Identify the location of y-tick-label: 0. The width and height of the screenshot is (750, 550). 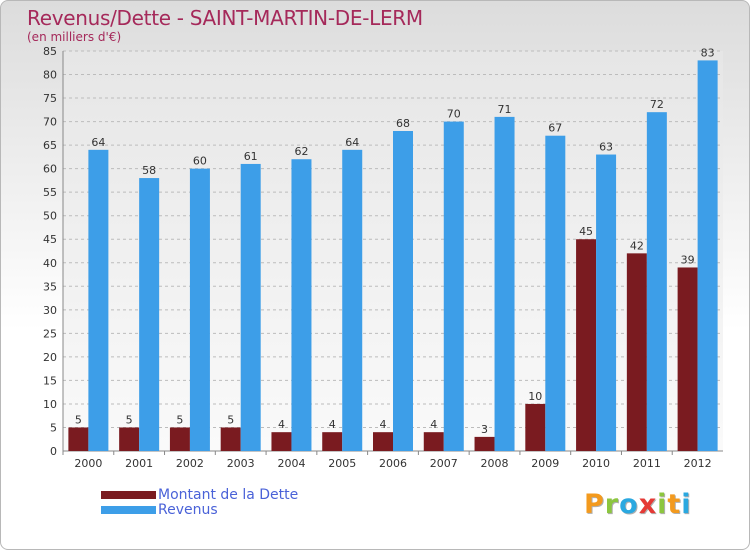
(53, 451).